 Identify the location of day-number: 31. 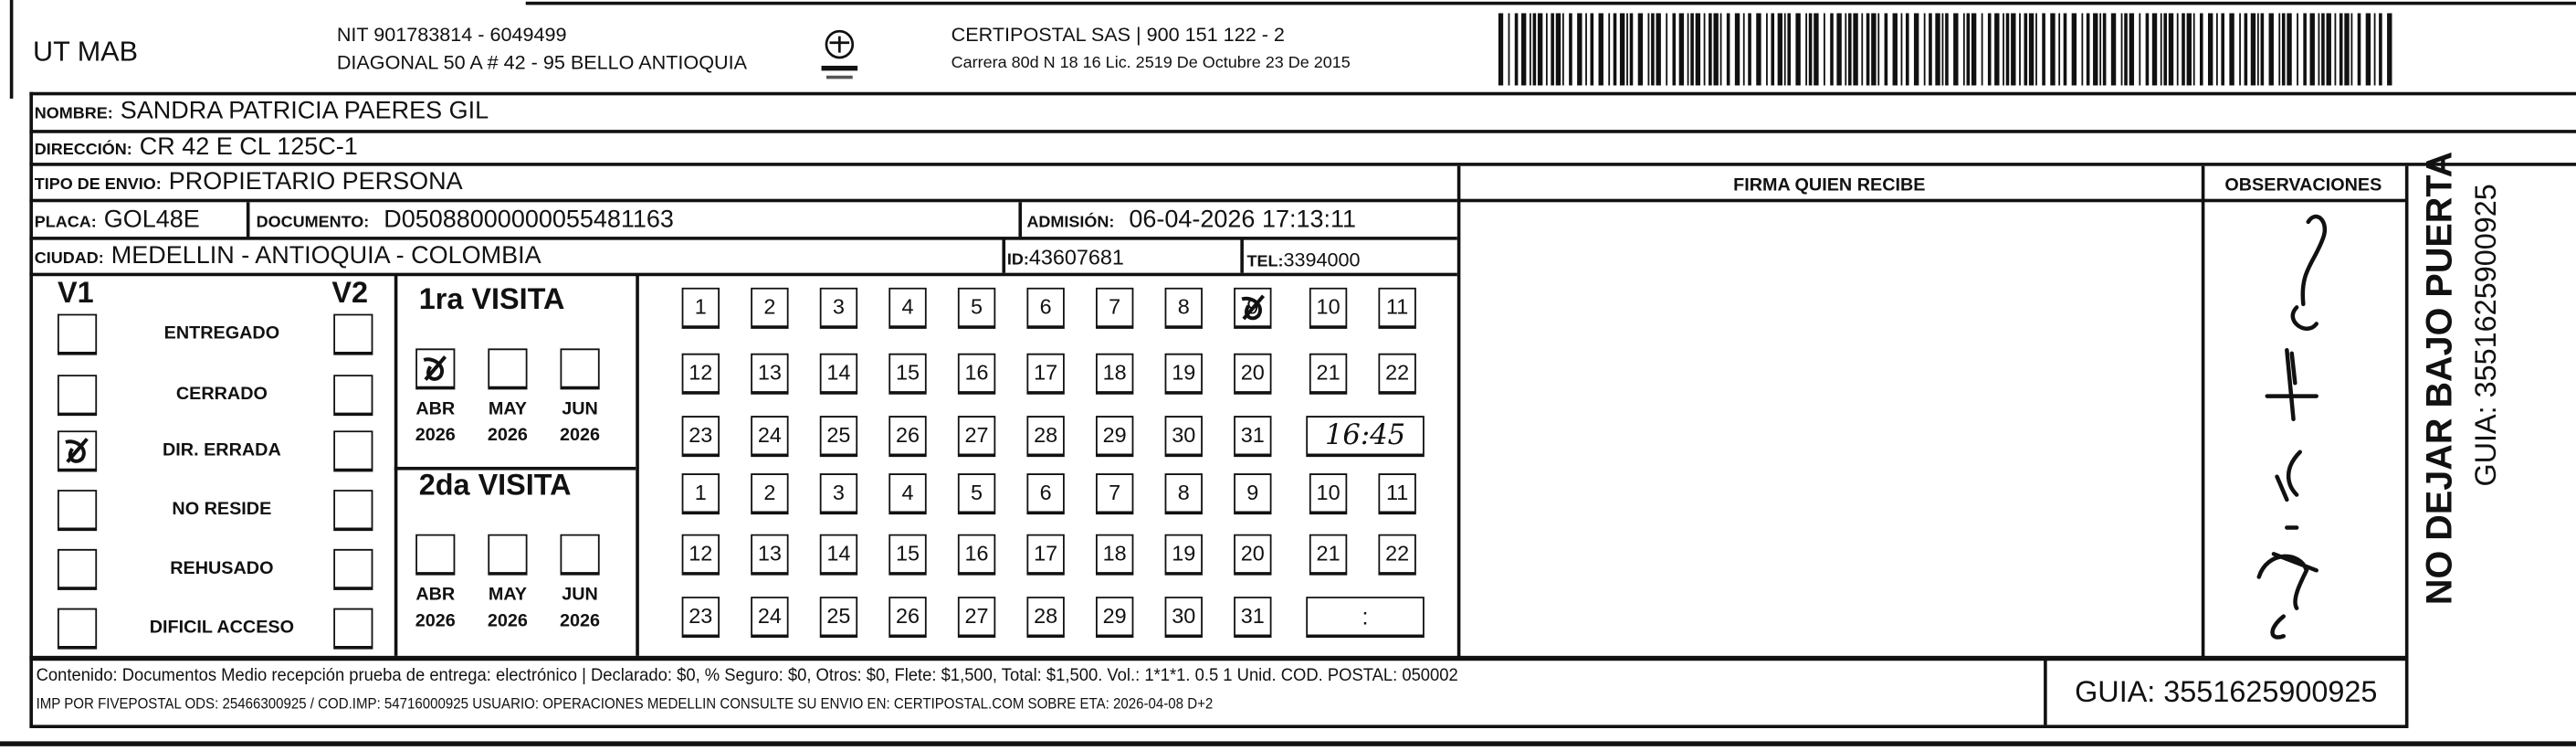
(1252, 616).